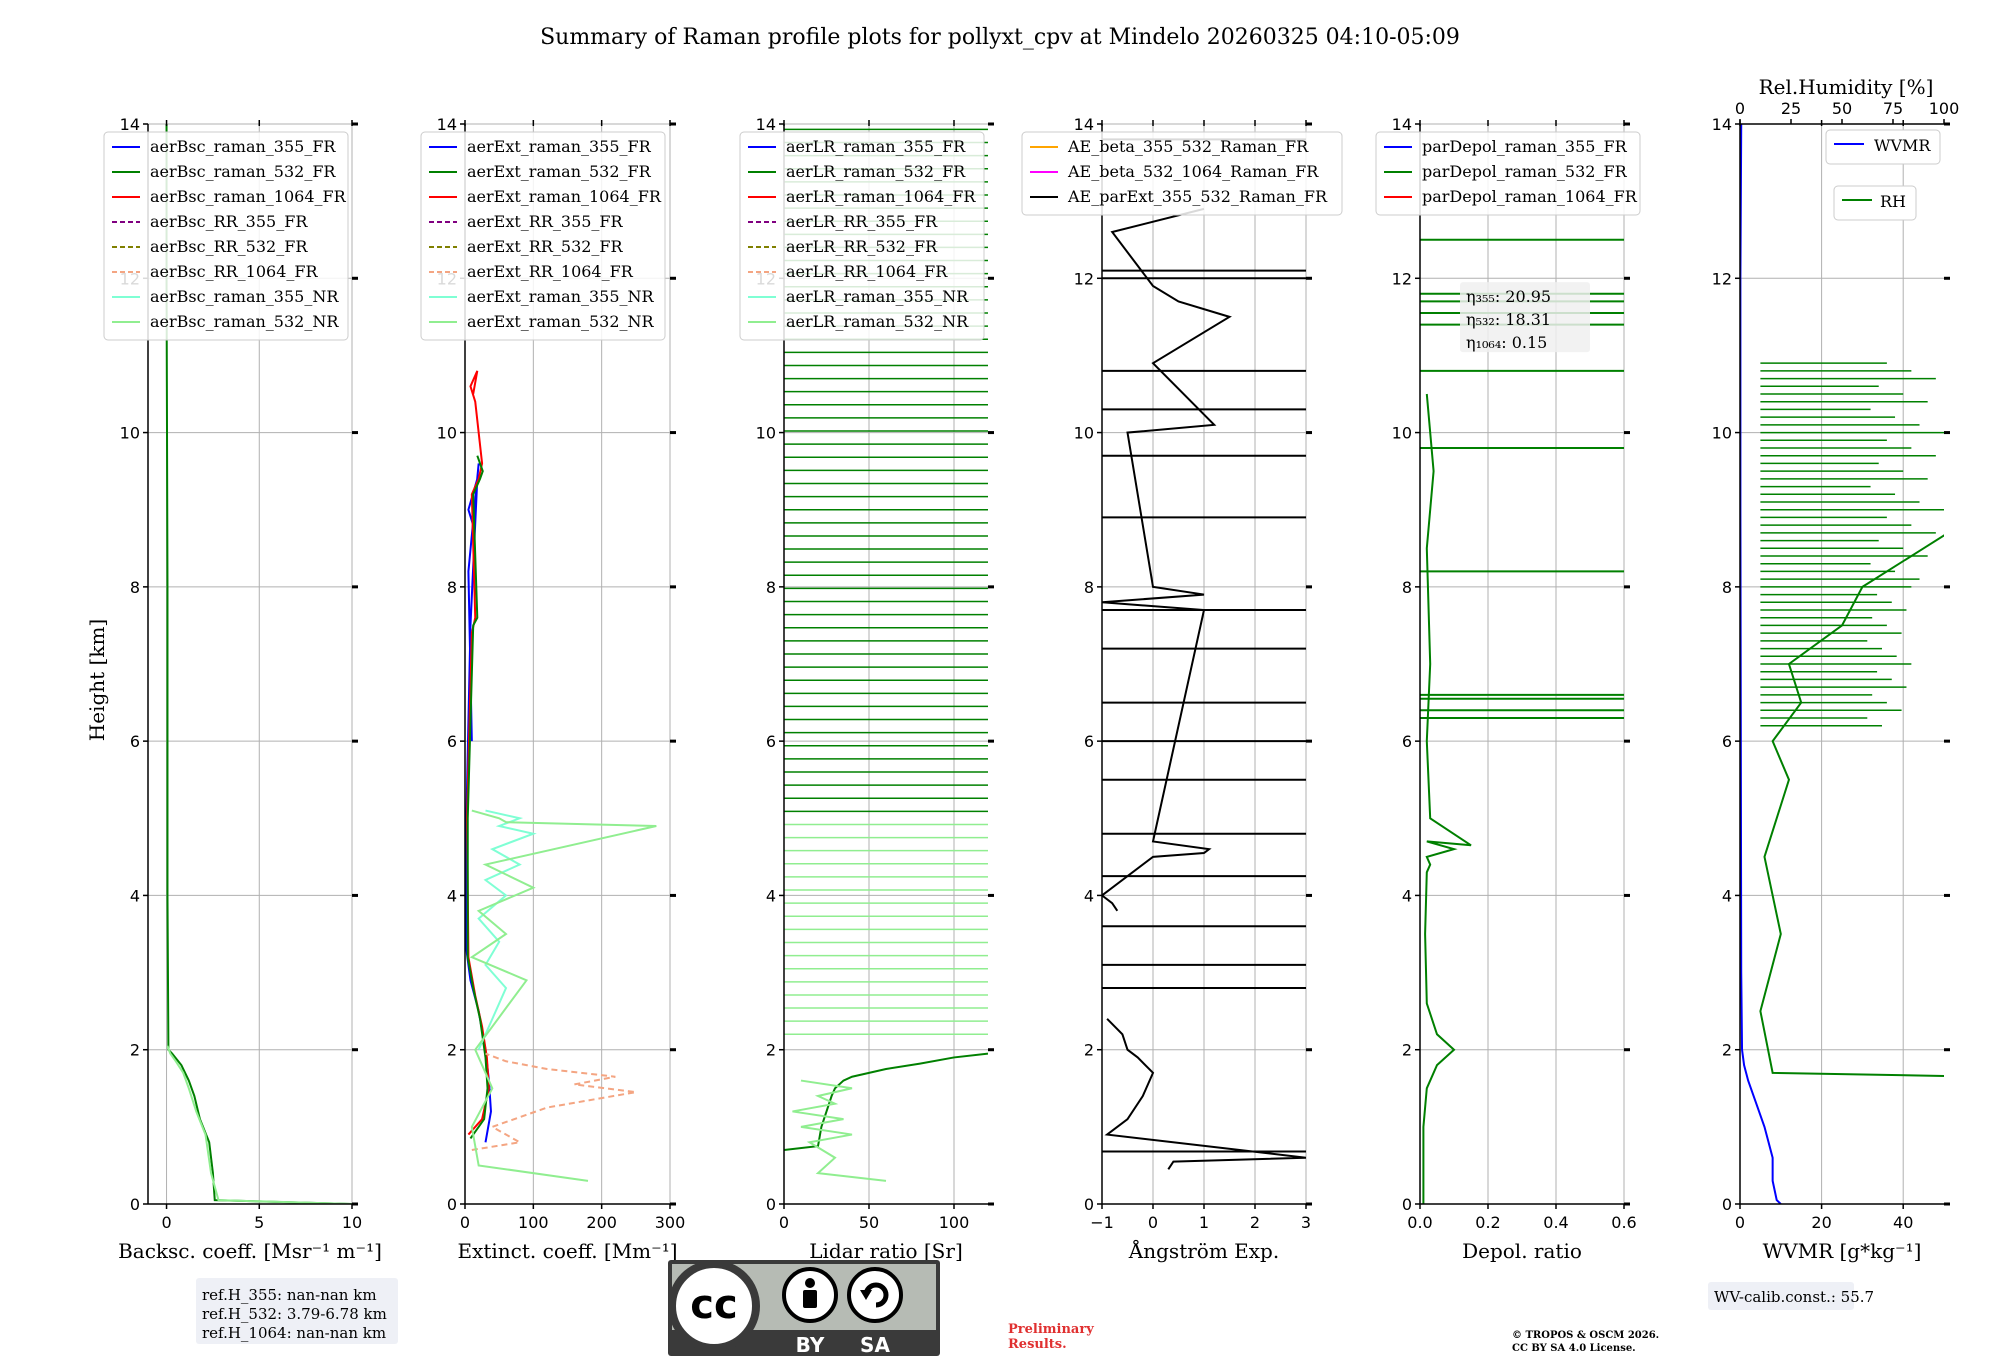 The image size is (2000, 1360). I want to click on x-axis-label: Lidar ratio [Sr], so click(886, 1251).